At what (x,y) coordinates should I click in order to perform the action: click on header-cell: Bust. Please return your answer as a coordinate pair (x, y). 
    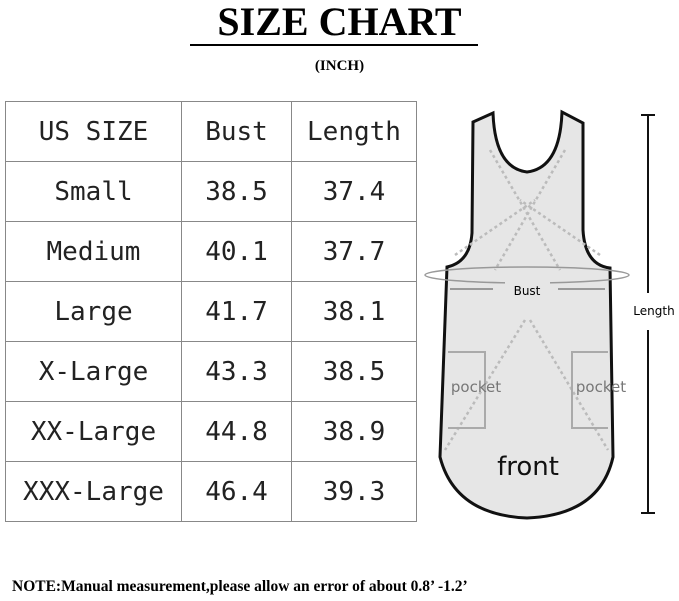
    Looking at the image, I should click on (236, 131).